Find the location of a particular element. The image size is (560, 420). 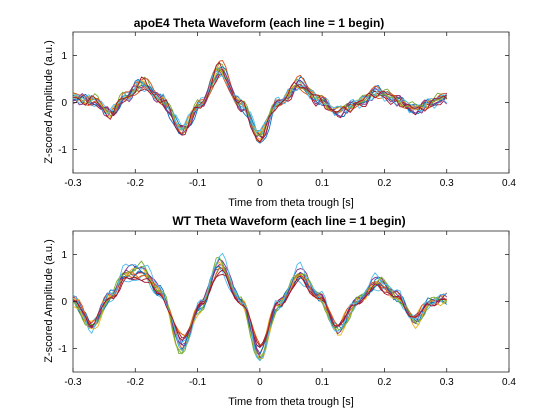

wt-ylabel: Z-scored Amplitude (a.u.) is located at coordinates (49, 301).